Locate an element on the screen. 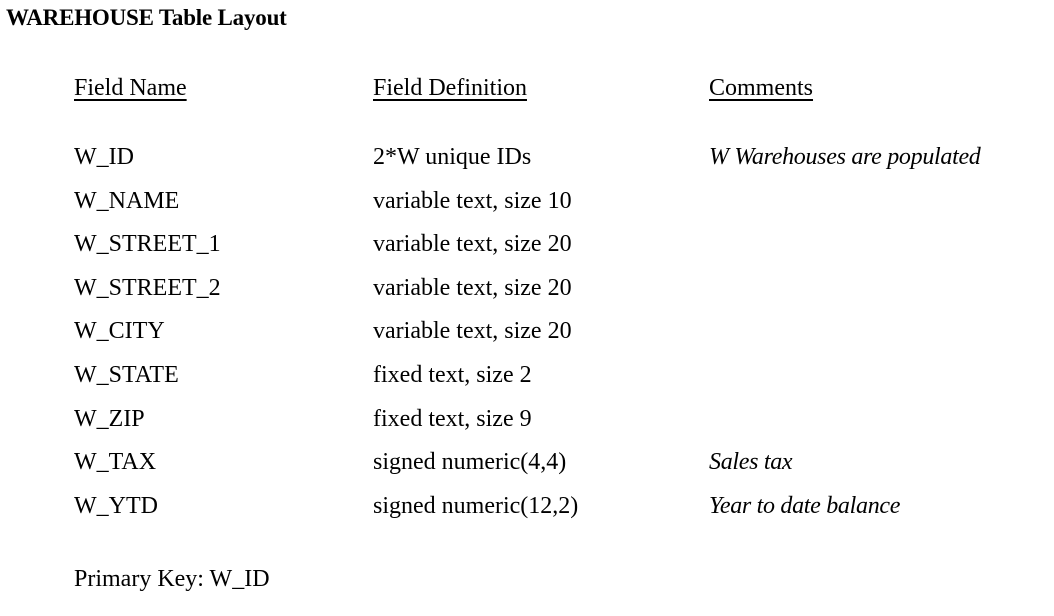  header-field-definition: Field Definition is located at coordinates (450, 88).